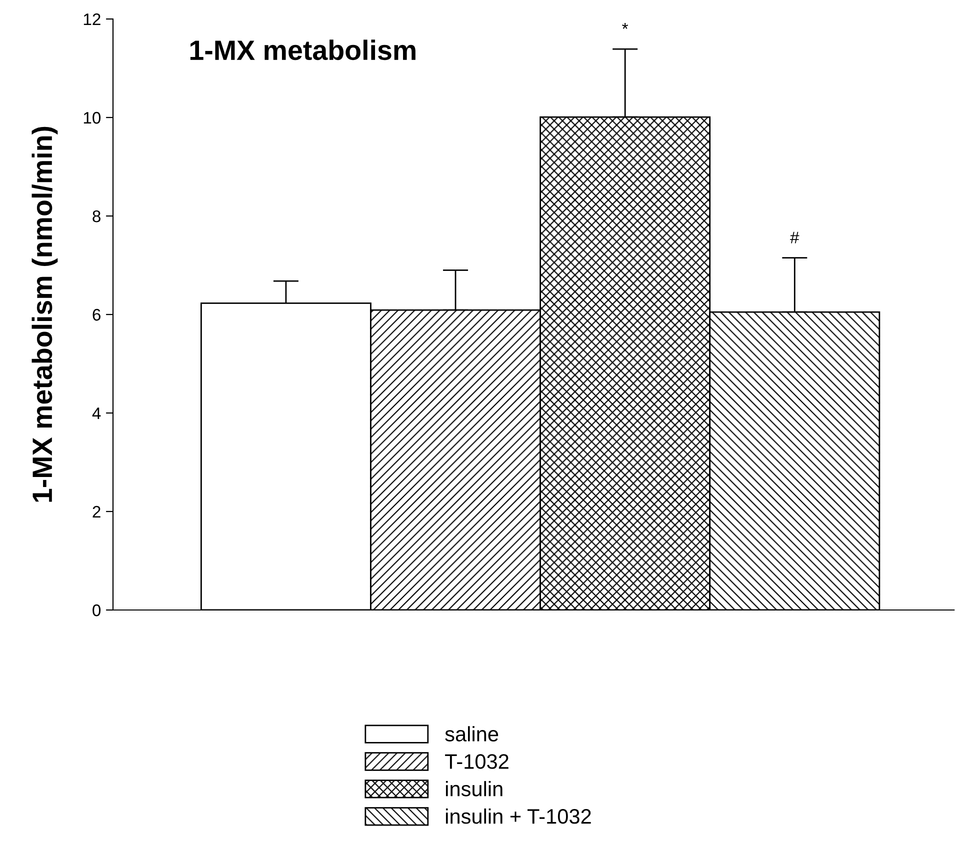 This screenshot has width=955, height=851. Describe the element at coordinates (471, 734) in the screenshot. I see `legend-label: saline` at that location.